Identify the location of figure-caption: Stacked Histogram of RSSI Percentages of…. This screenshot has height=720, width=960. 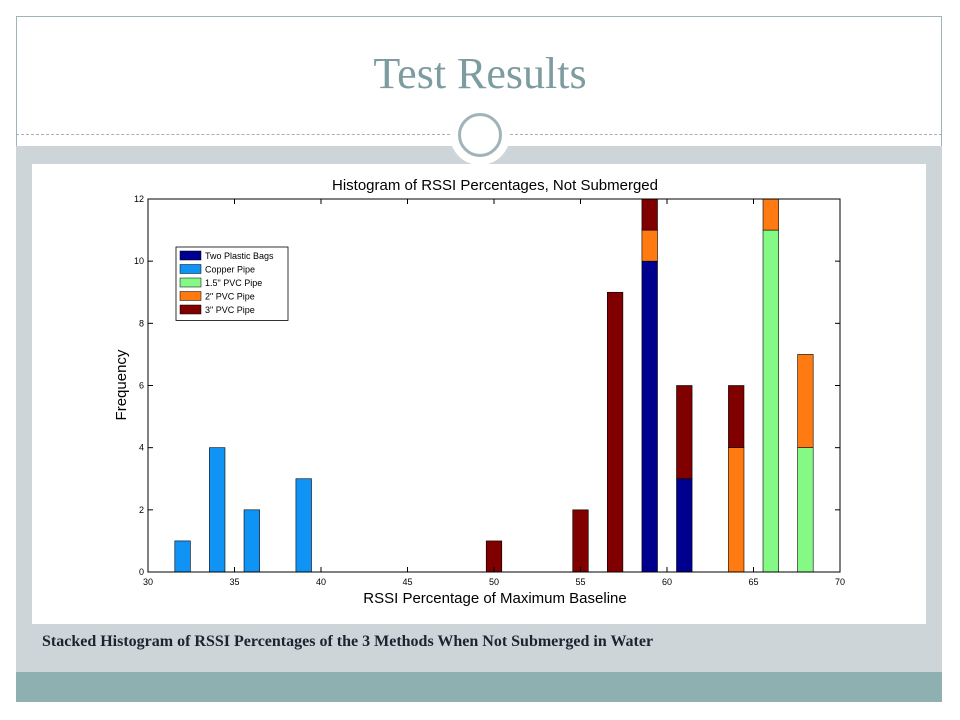
(348, 641).